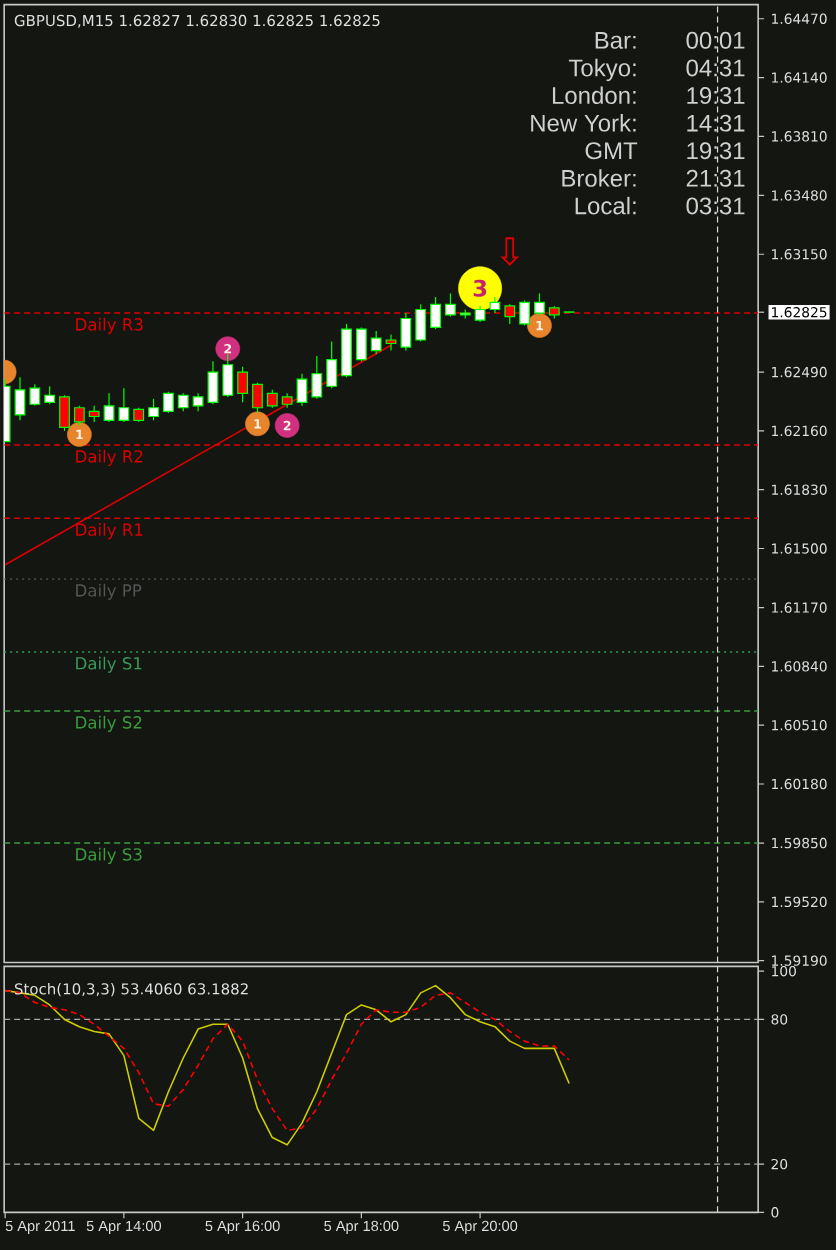 Image resolution: width=836 pixels, height=1250 pixels. Describe the element at coordinates (715, 178) in the screenshot. I see `annotation: 21:31` at that location.